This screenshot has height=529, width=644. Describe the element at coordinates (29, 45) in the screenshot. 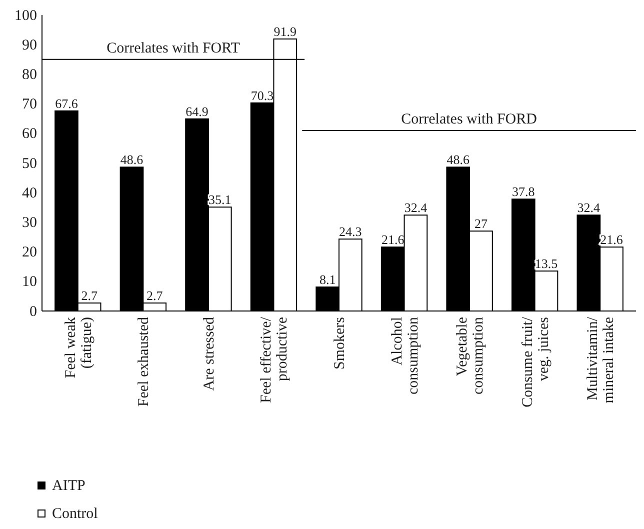

I see `y-tick-label: 90` at that location.